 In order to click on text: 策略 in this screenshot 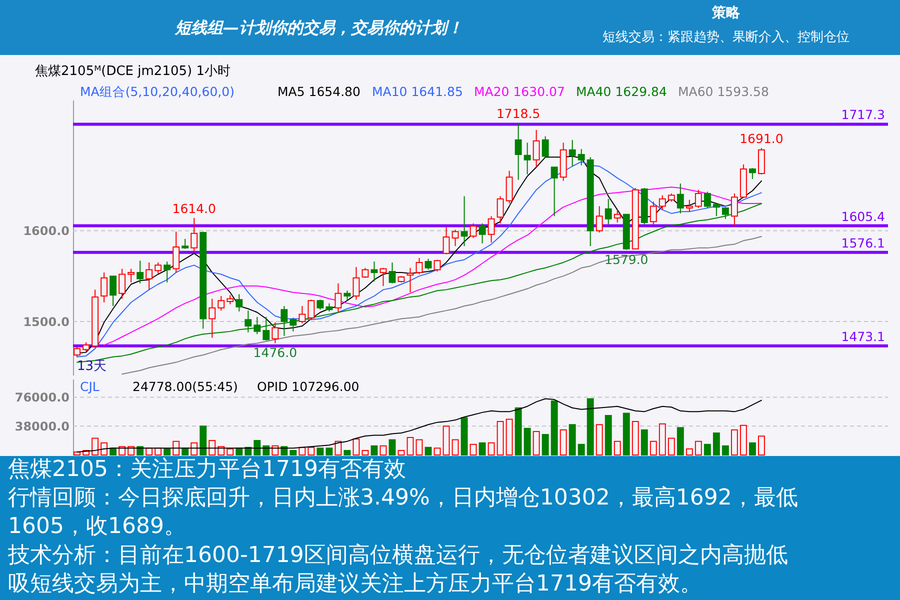, I will do `click(726, 13)`.